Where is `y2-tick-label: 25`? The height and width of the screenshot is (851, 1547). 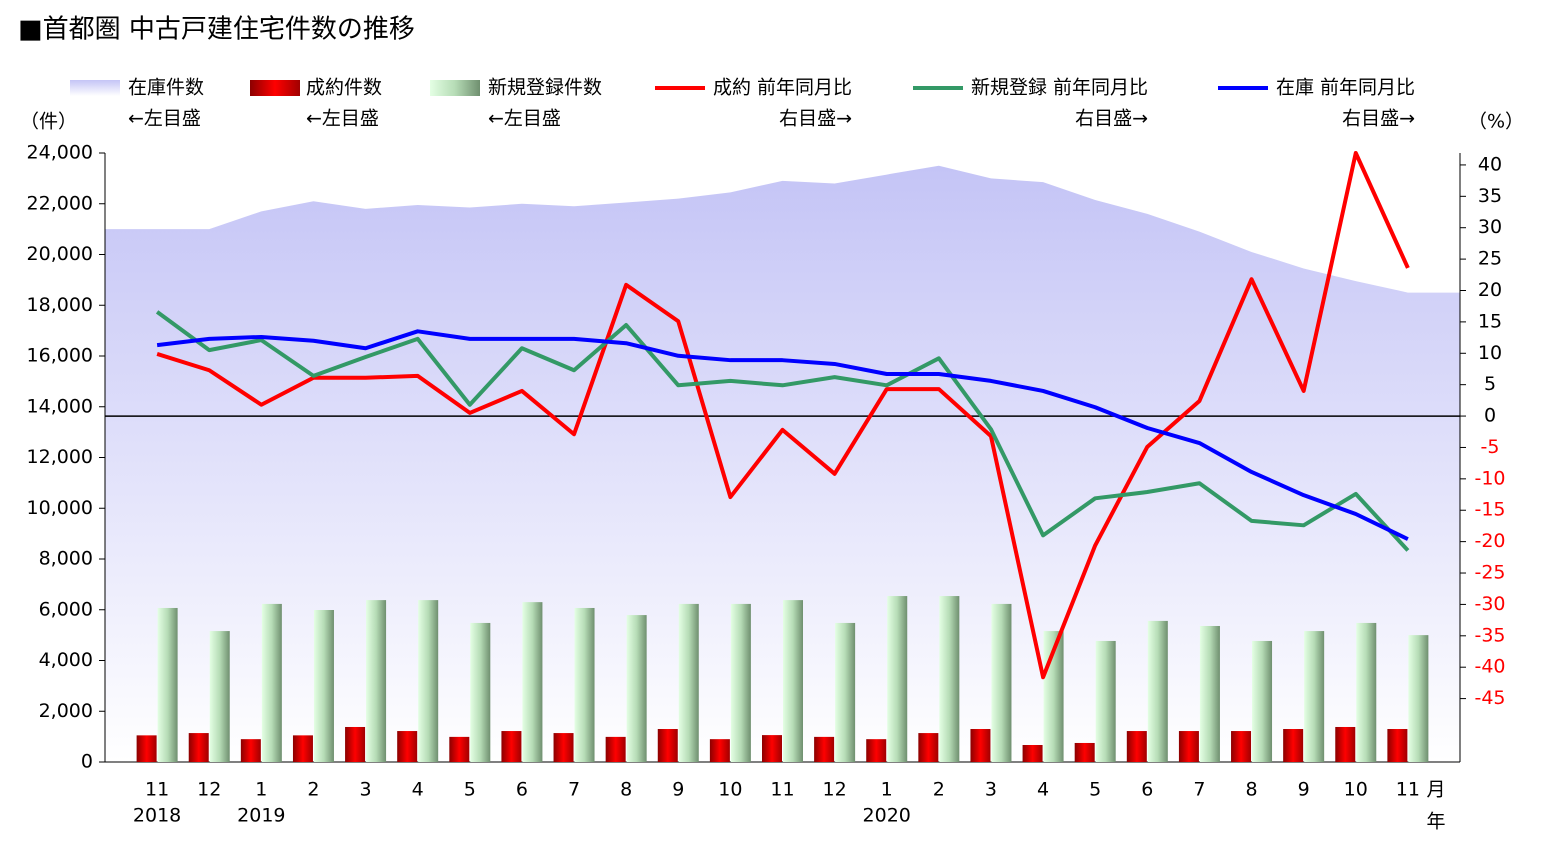 y2-tick-label: 25 is located at coordinates (1490, 259).